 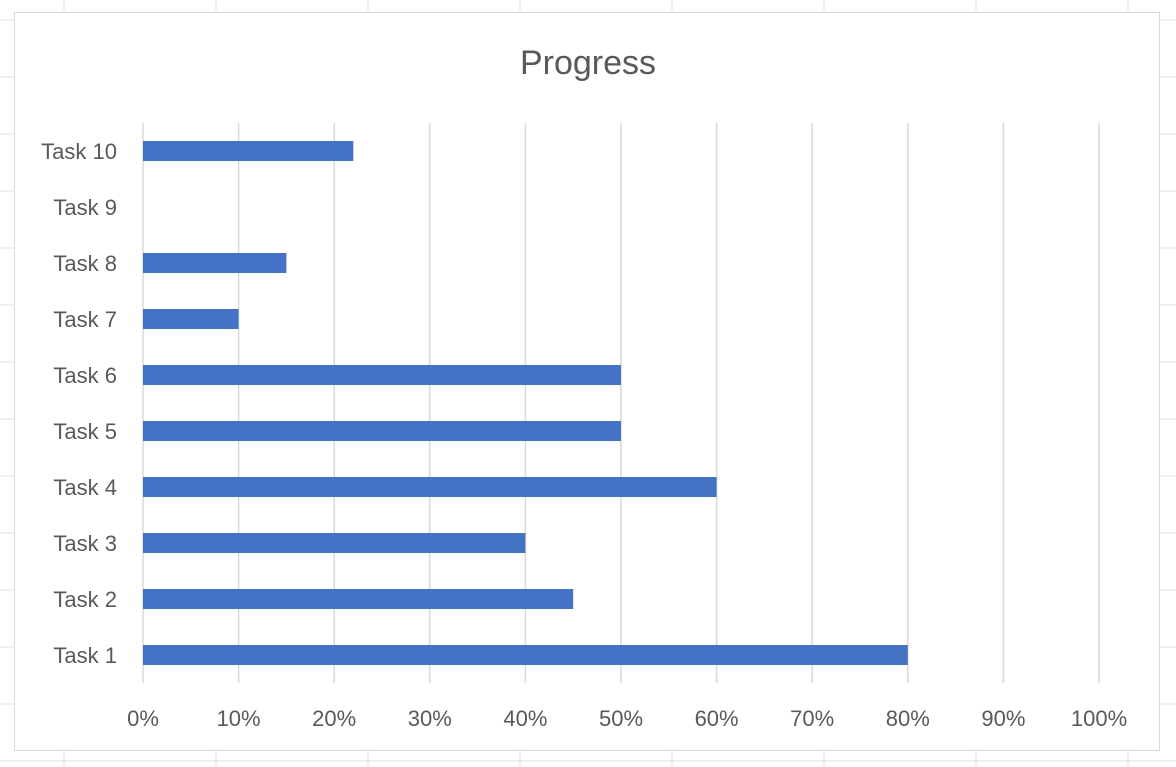 What do you see at coordinates (85, 599) in the screenshot?
I see `y-tick-label: Task 2` at bounding box center [85, 599].